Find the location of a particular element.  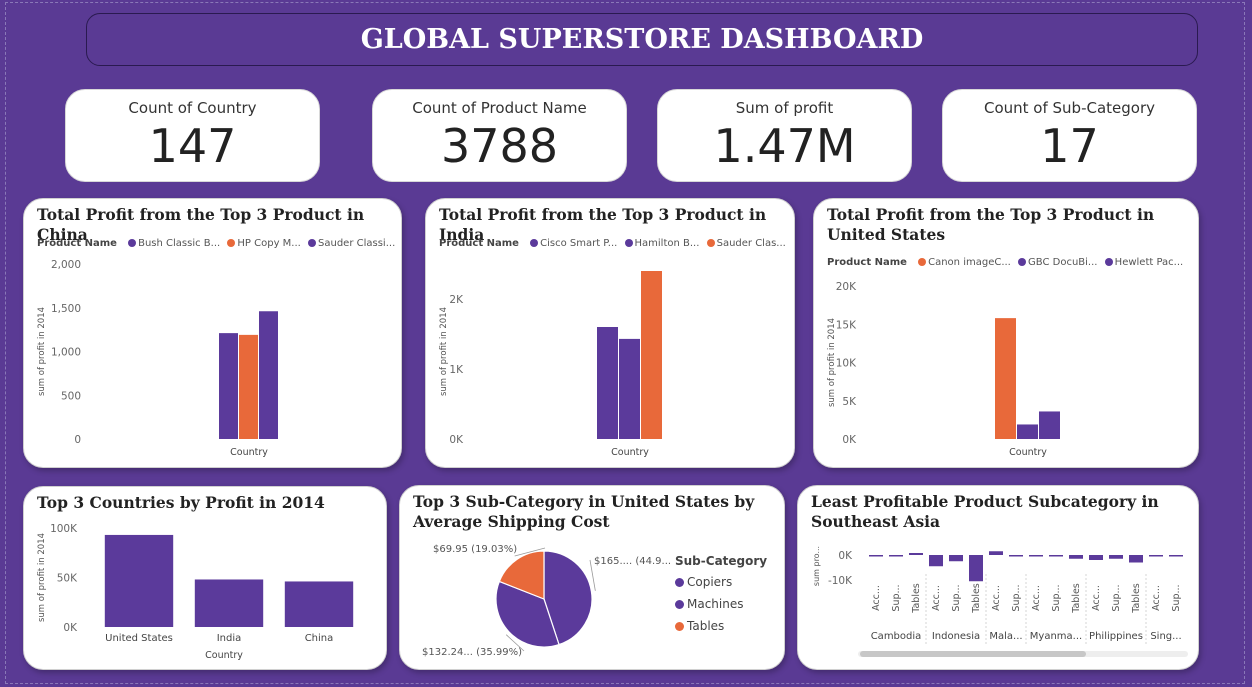

legend-label: Copiers is located at coordinates (710, 582).